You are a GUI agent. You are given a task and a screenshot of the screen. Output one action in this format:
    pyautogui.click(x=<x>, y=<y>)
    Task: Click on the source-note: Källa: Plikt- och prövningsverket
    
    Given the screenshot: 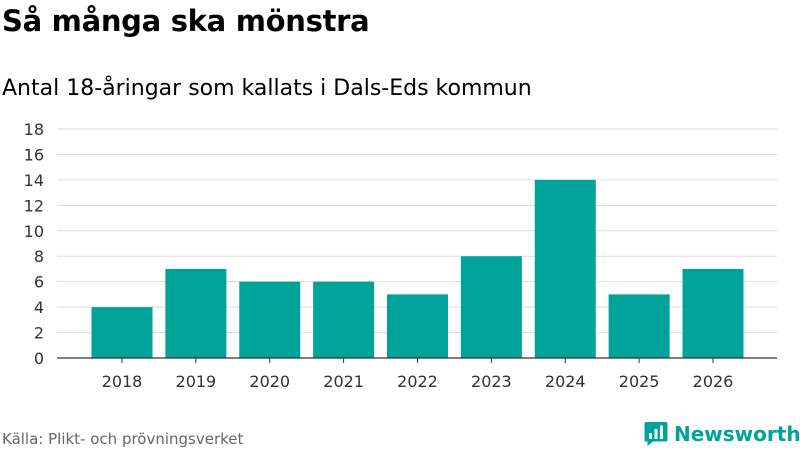 What is the action you would take?
    pyautogui.click(x=123, y=439)
    